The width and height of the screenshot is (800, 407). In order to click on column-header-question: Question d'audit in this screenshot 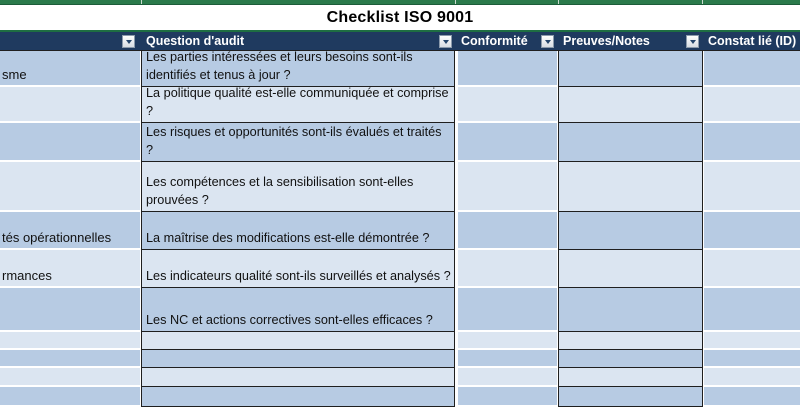, I will do `click(298, 40)`.